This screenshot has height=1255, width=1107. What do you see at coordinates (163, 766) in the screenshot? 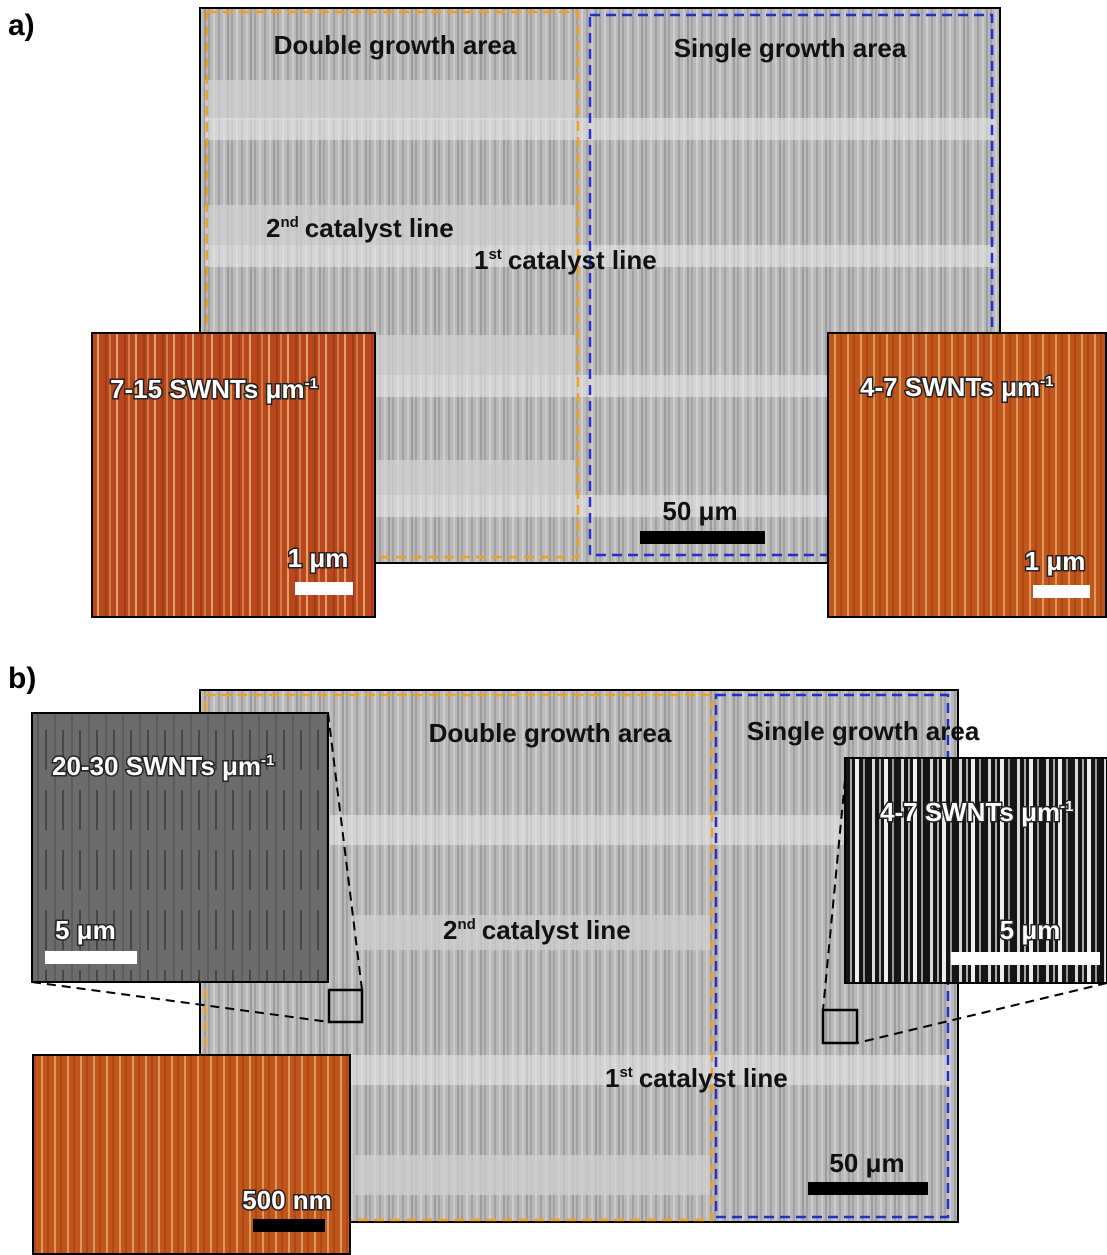
I see `density-label: 20-30 SWNTs μm-1` at bounding box center [163, 766].